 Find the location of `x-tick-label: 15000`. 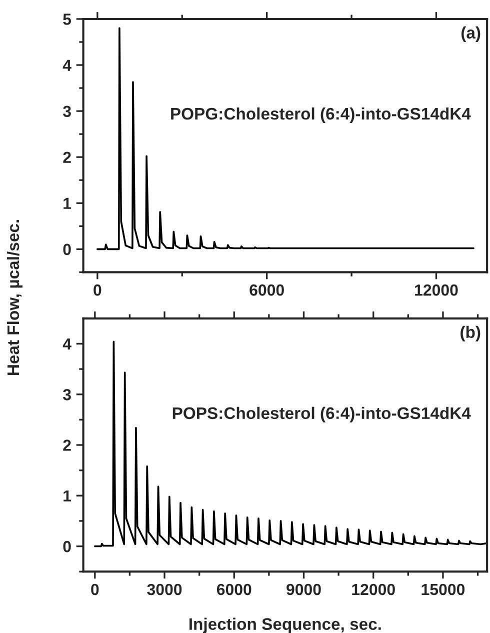

x-tick-label: 15000 is located at coordinates (443, 590).